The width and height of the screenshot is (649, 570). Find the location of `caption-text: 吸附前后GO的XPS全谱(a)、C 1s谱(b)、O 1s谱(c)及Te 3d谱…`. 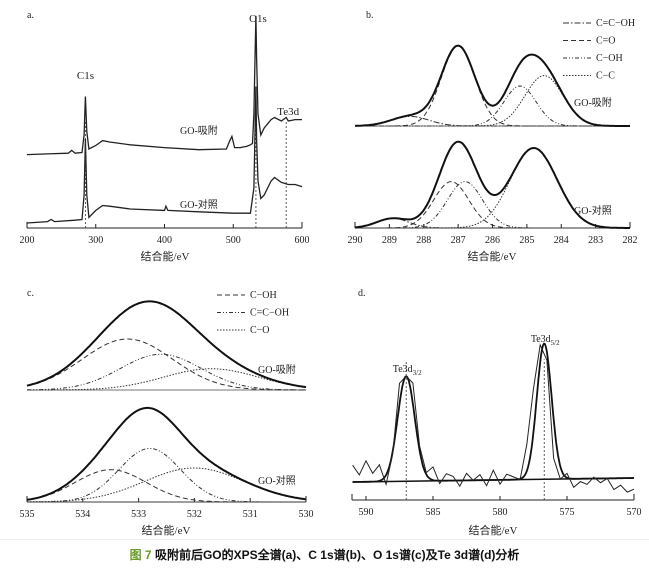

caption-text: 吸附前后GO的XPS全谱(a)、C 1s谱(b)、O 1s谱(c)及Te 3d谱… is located at coordinates (337, 555).